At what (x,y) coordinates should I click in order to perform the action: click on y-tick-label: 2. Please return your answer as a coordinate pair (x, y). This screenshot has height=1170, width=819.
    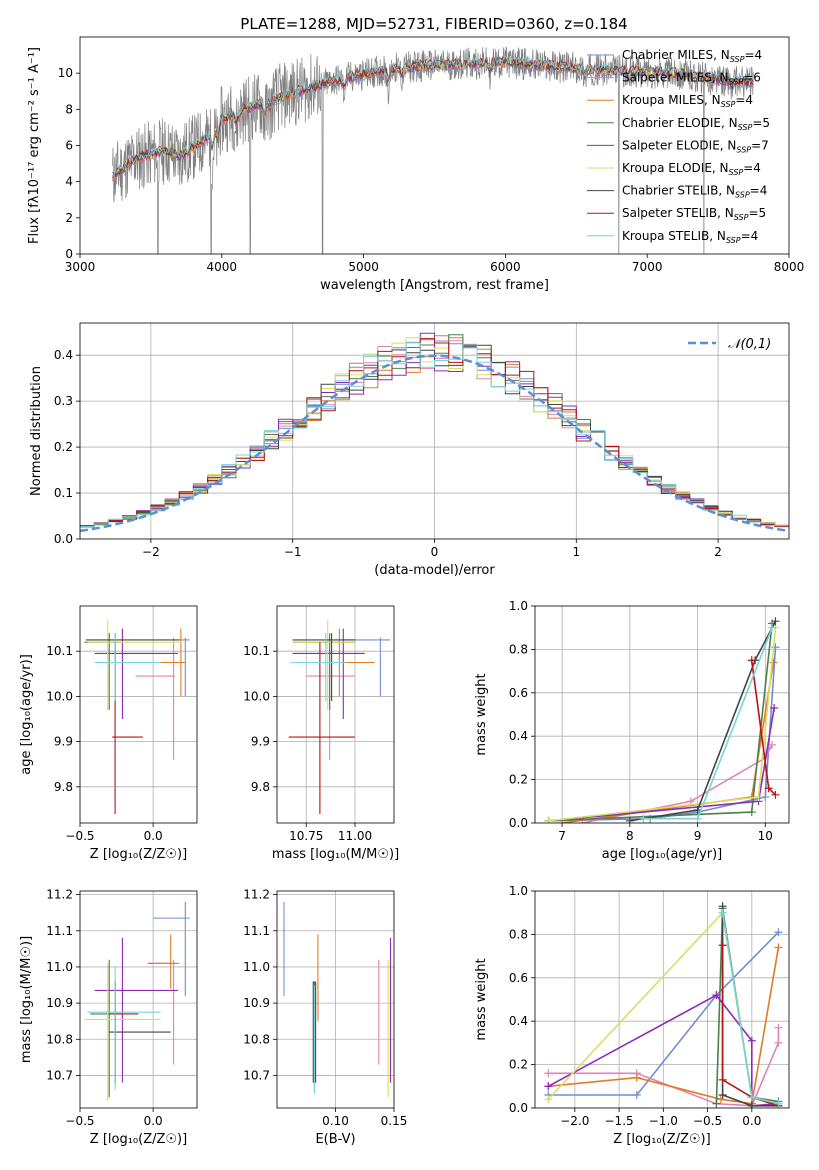
    Looking at the image, I should click on (69, 218).